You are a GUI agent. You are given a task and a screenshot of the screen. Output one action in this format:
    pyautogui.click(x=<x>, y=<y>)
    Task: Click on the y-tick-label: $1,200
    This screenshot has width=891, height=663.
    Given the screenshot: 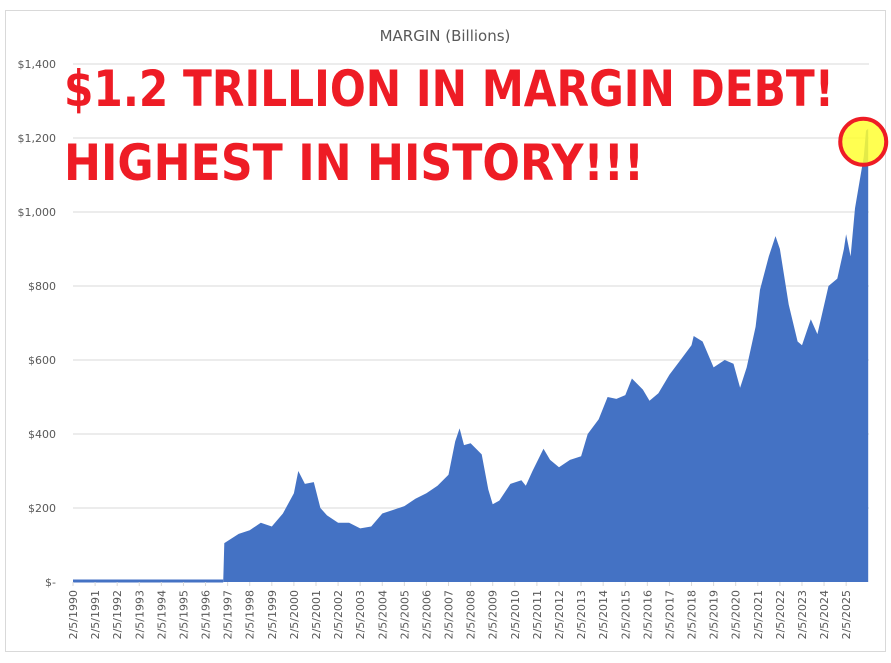 What is the action you would take?
    pyautogui.click(x=37, y=138)
    